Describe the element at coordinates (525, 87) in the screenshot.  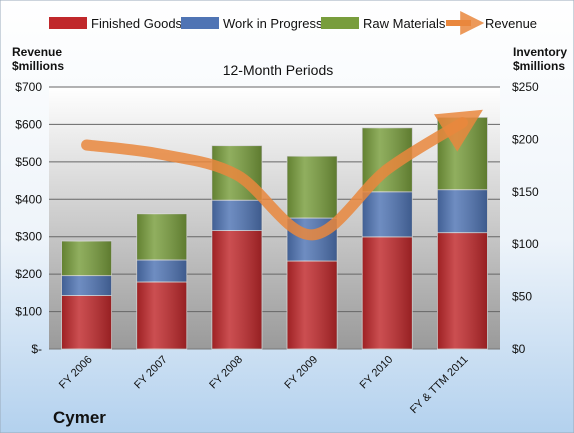
I see `right-tick-label: $250` at that location.